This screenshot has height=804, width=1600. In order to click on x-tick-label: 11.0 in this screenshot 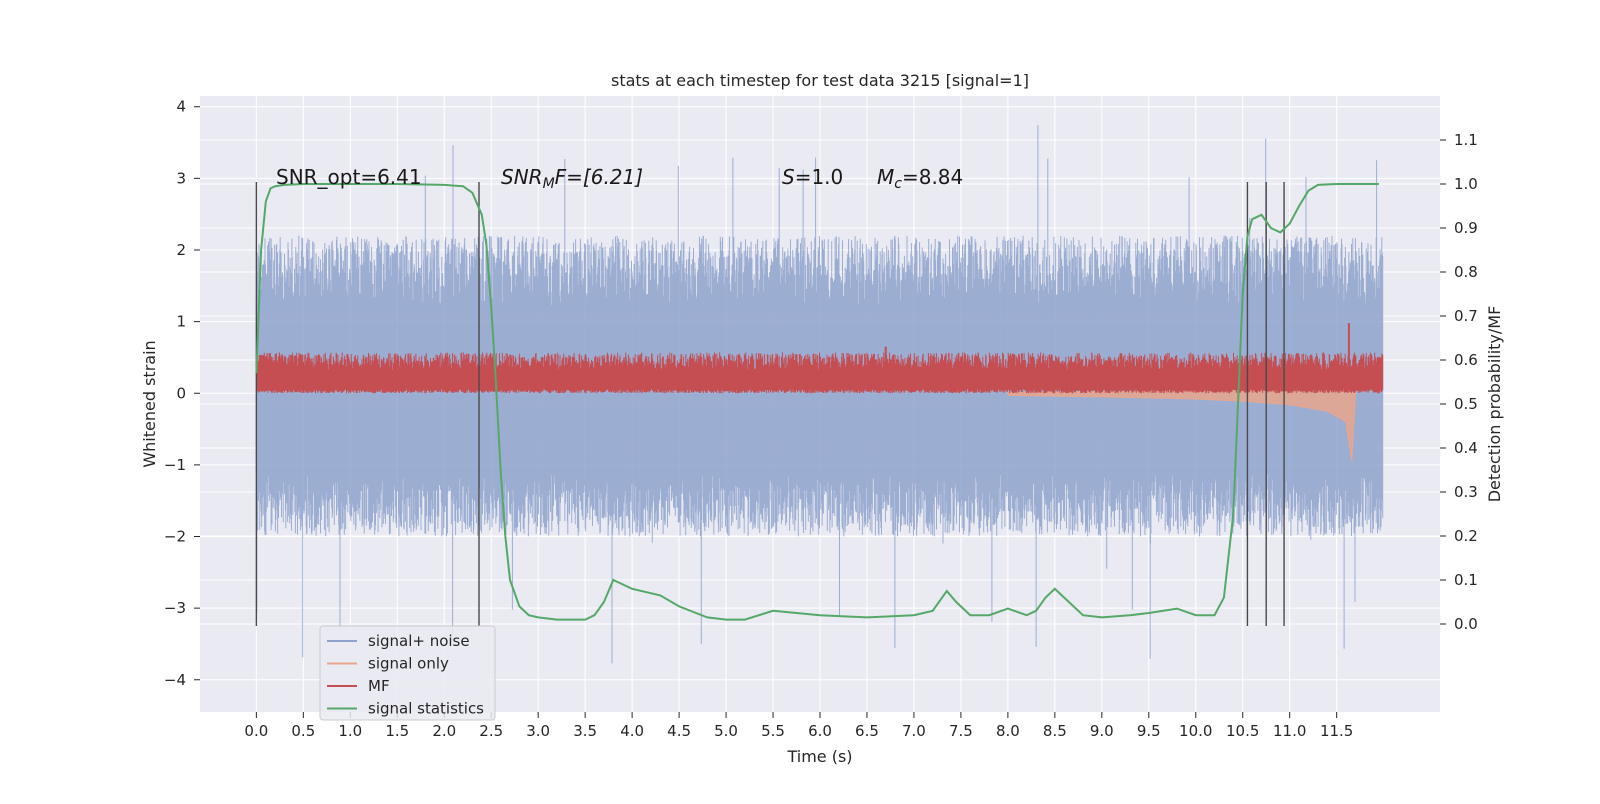, I will do `click(1289, 731)`.